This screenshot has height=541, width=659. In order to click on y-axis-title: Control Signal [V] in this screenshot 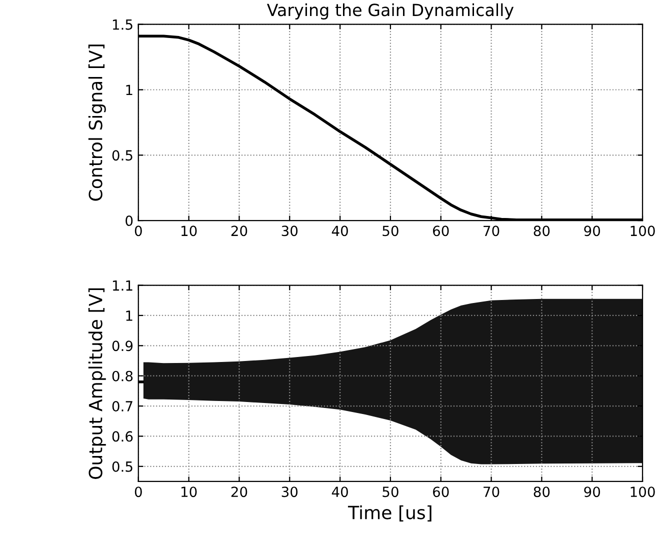, I will do `click(97, 122)`.